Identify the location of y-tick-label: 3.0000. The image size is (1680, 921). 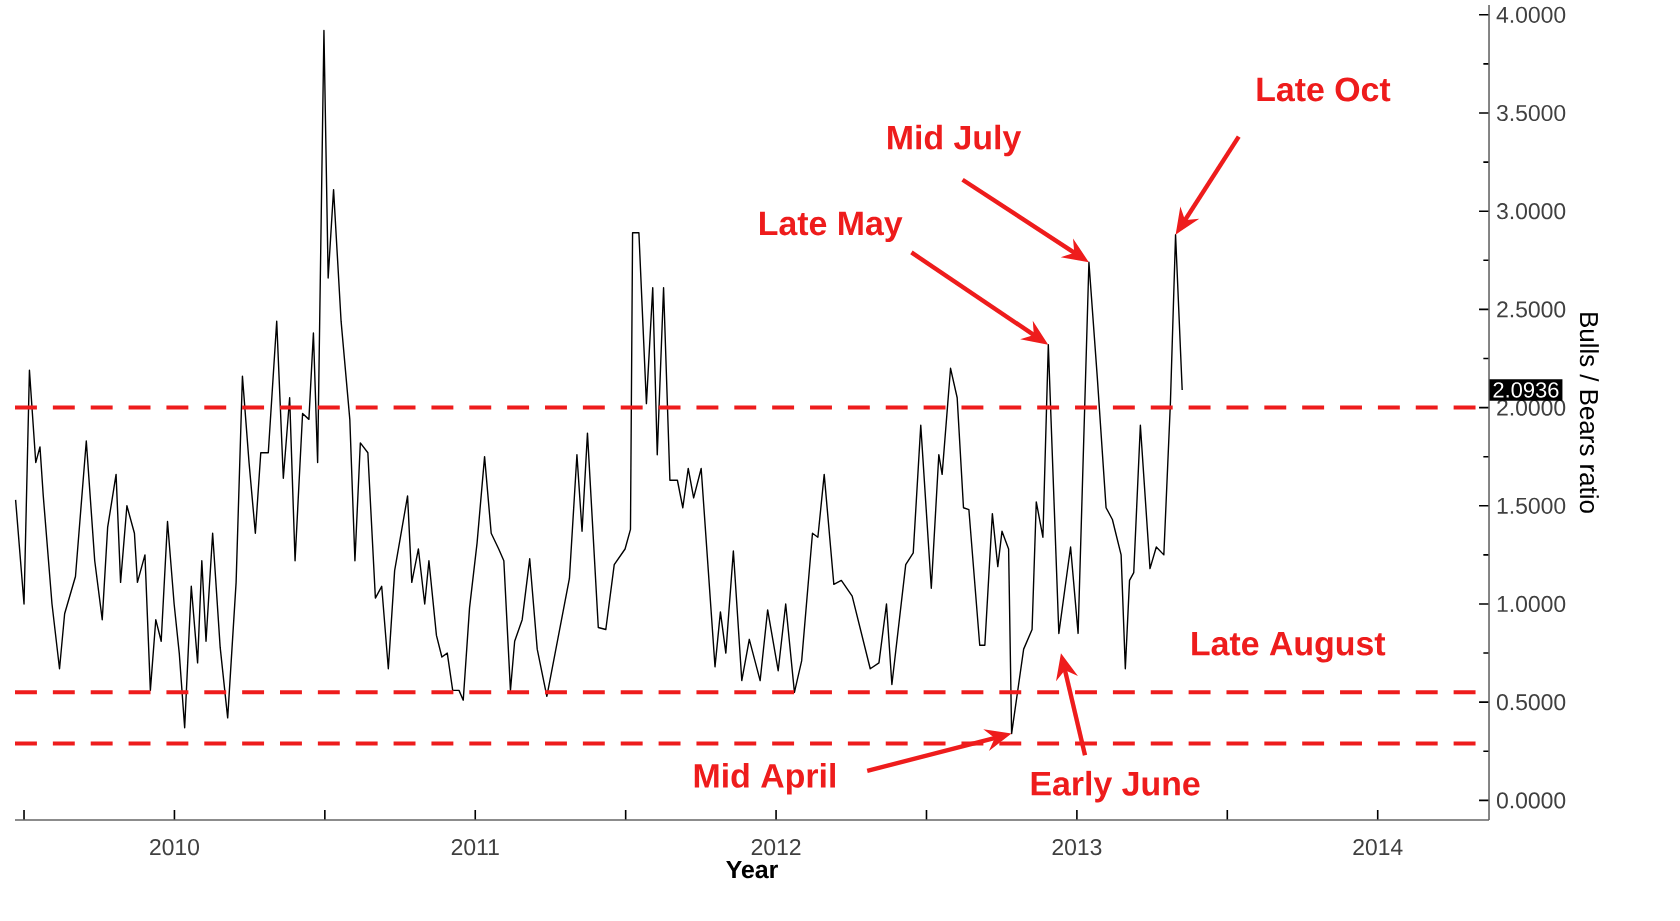
(1531, 211).